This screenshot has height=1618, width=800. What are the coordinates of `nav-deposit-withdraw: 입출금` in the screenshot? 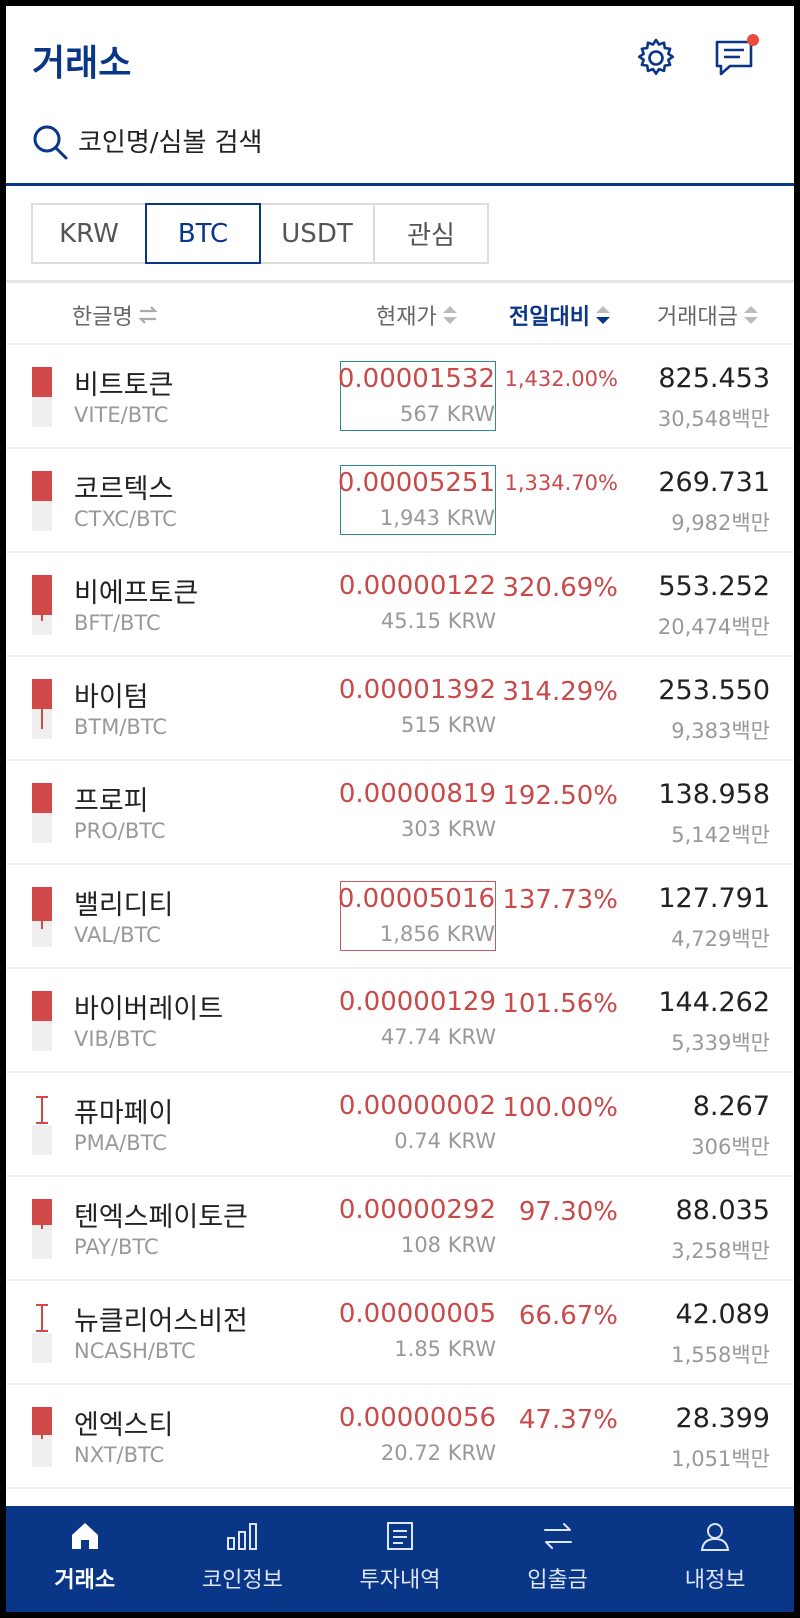 It's located at (558, 1559).